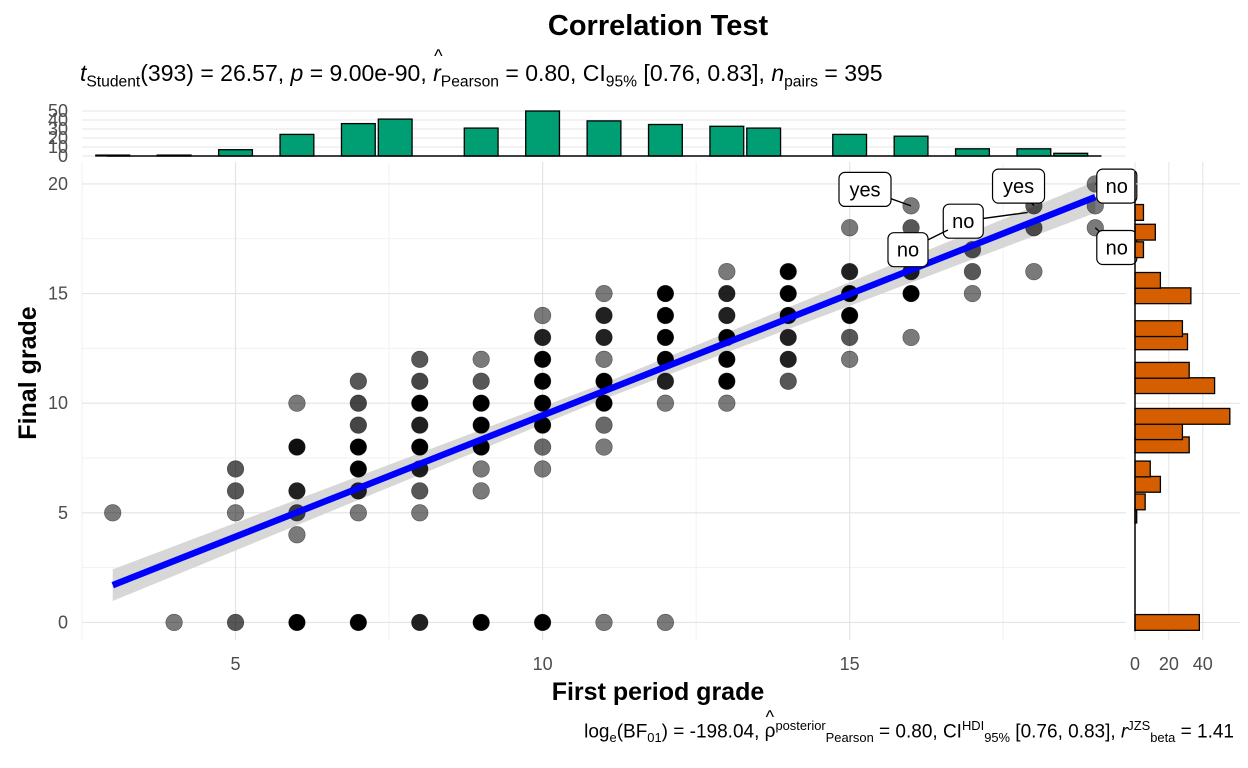 The image size is (1248, 768). What do you see at coordinates (1185, 418) in the screenshot?
I see `right-histogram: 0 20 40` at bounding box center [1185, 418].